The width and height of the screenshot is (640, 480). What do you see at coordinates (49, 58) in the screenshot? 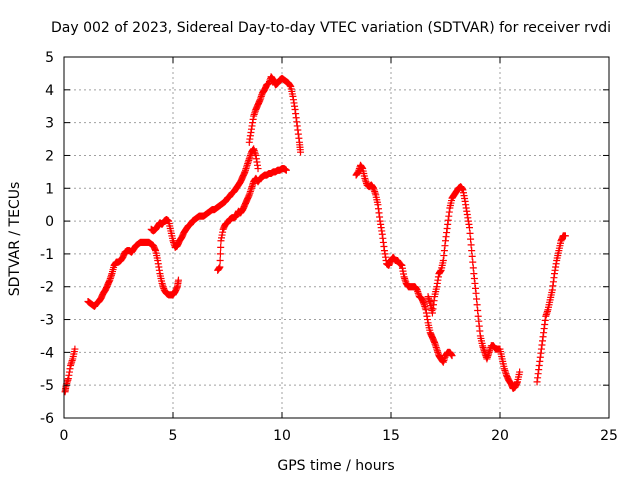
I see `y-tick-label: 5` at bounding box center [49, 58].